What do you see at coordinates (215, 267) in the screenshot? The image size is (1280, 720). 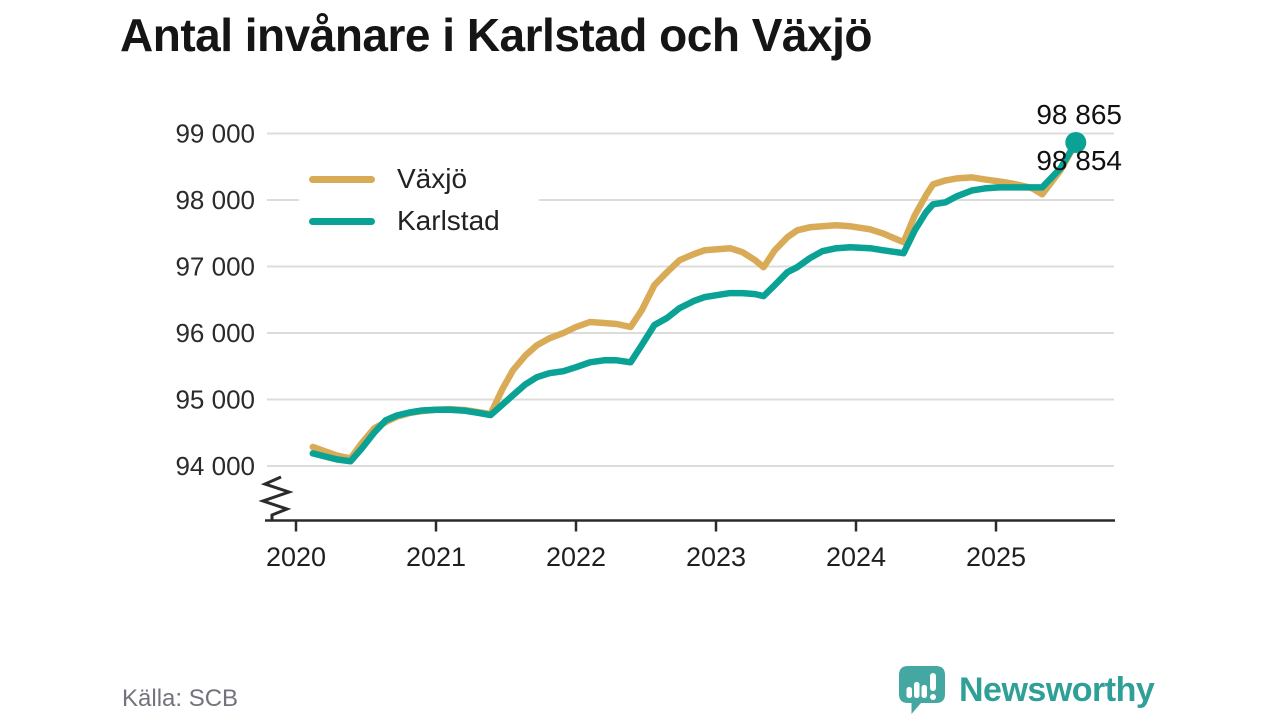 I see `y-tick-label: 97 000` at bounding box center [215, 267].